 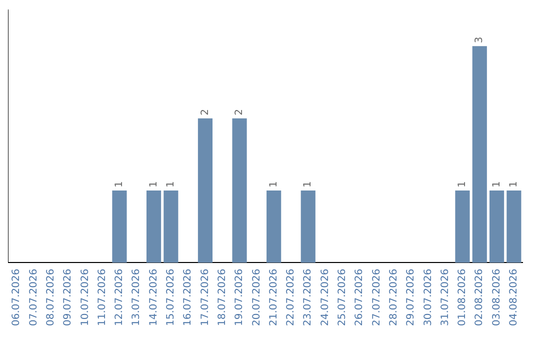 I want to click on x-tick-label: 03.08.2026, so click(x=496, y=297).